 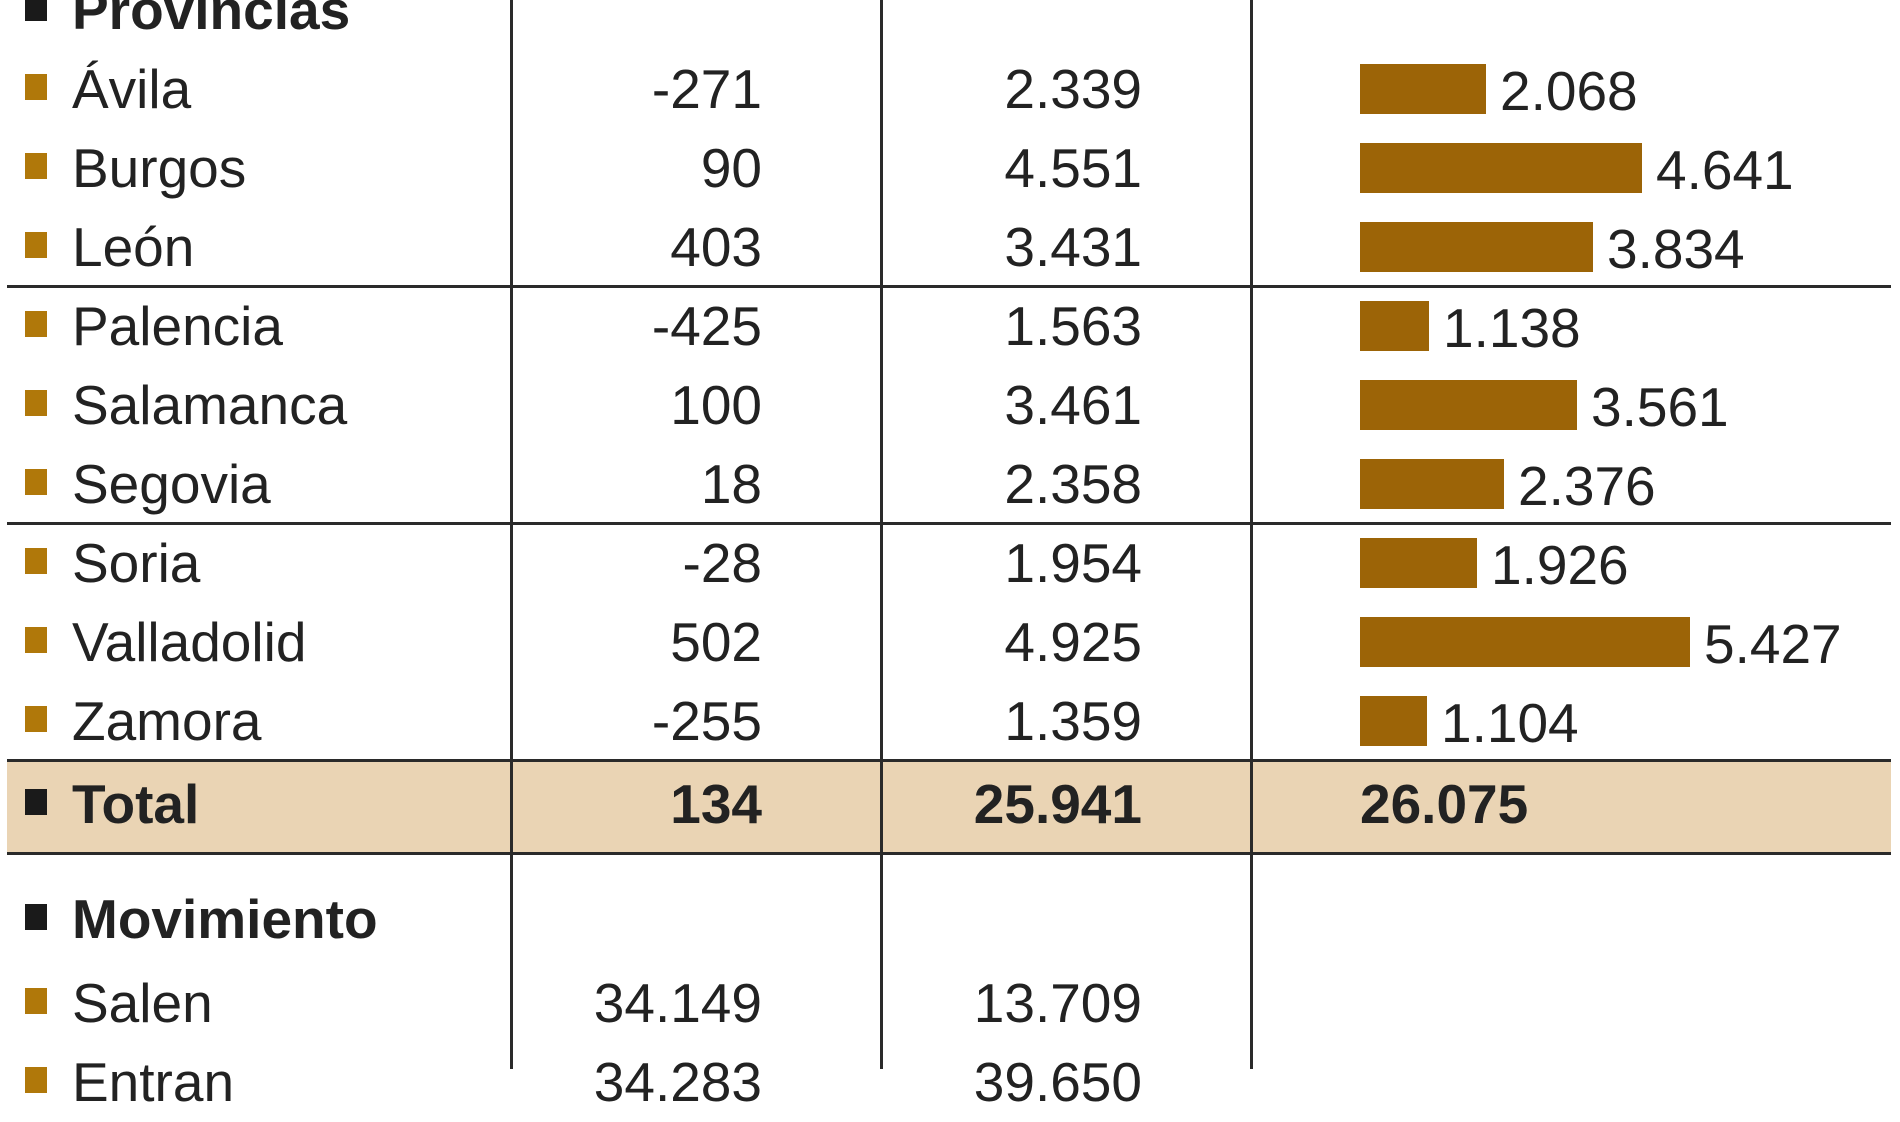 What do you see at coordinates (136, 804) in the screenshot?
I see `total-label: Total` at bounding box center [136, 804].